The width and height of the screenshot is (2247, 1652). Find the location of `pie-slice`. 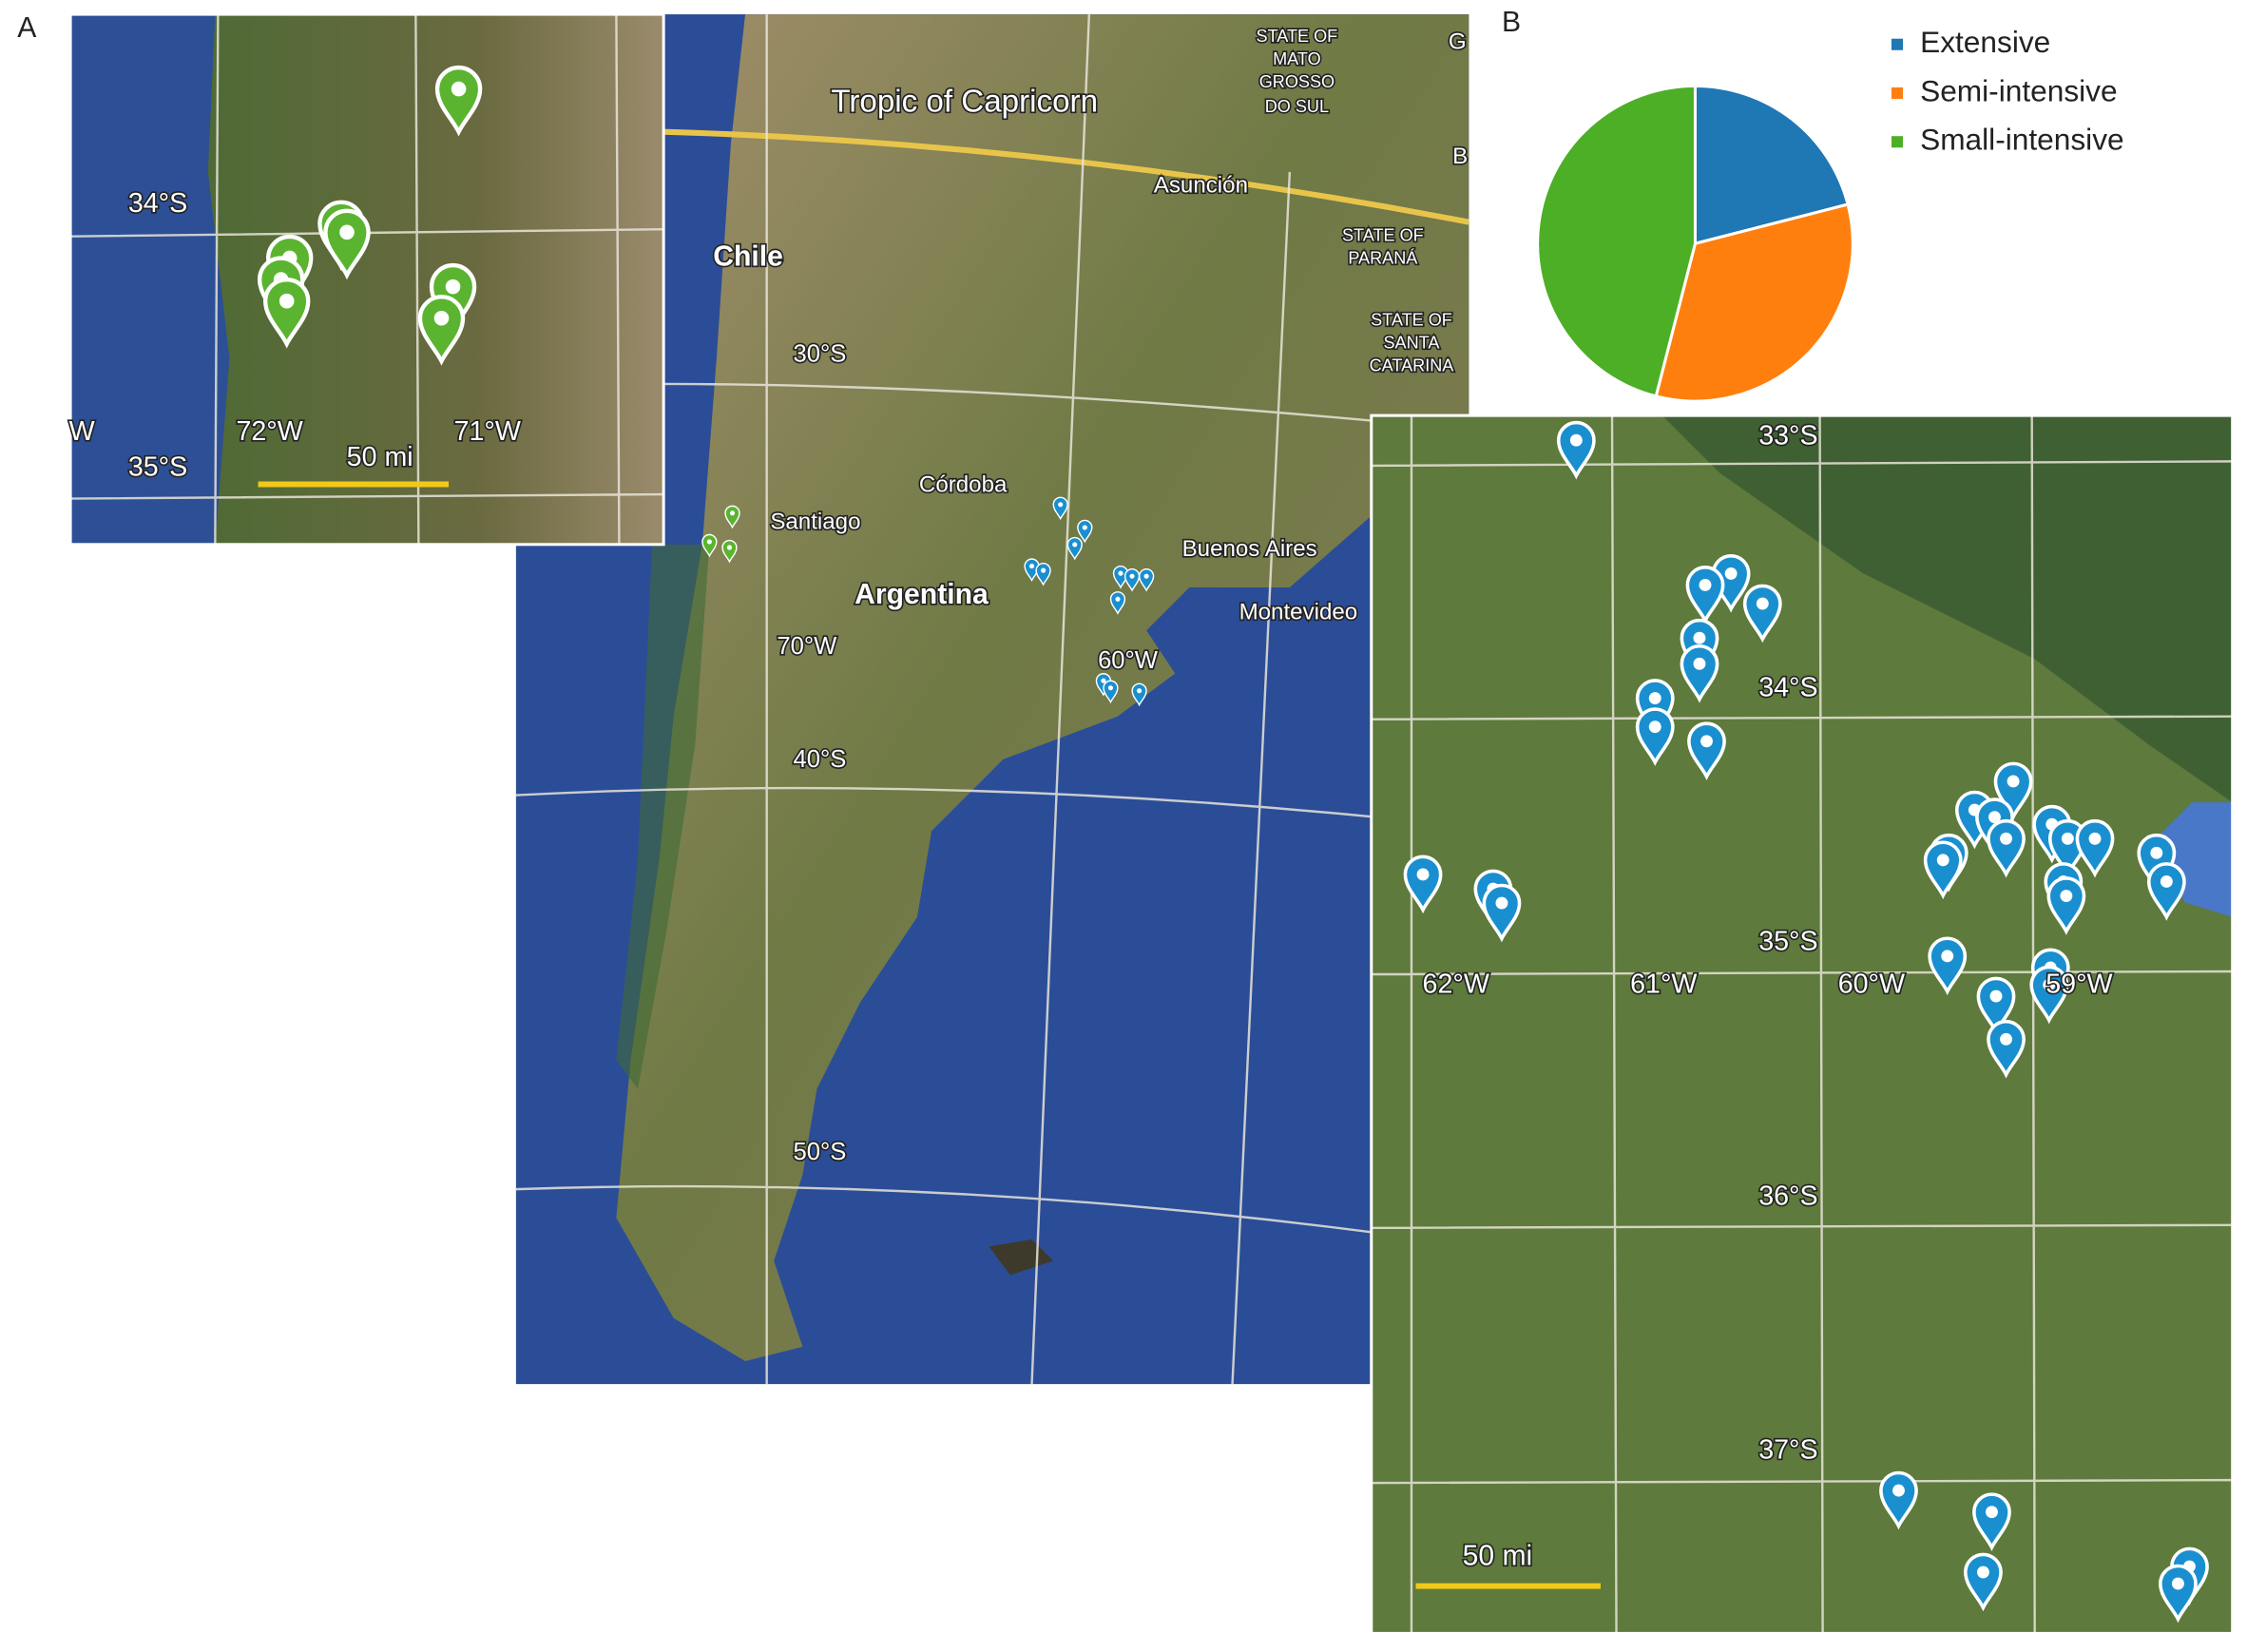

pie-slice is located at coordinates (1754, 302).